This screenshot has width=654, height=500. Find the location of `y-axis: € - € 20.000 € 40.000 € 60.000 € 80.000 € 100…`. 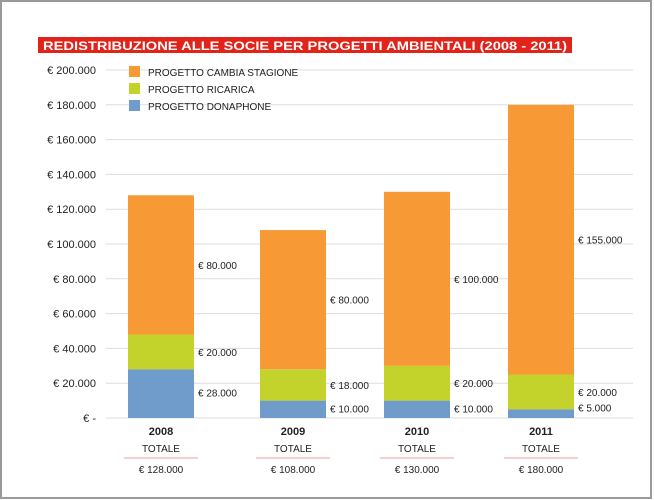

y-axis: € - € 20.000 € 40.000 € 60.000 € 80.000 € 100… is located at coordinates (71, 245).